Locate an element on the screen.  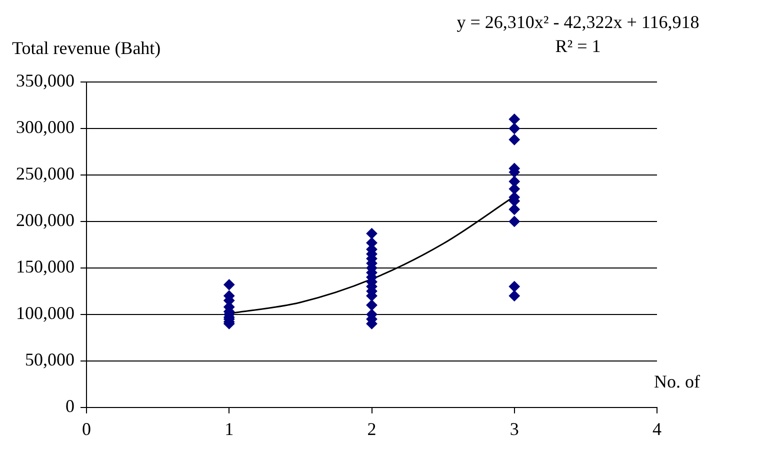
y-tick-label: 250,000 is located at coordinates (45, 174).